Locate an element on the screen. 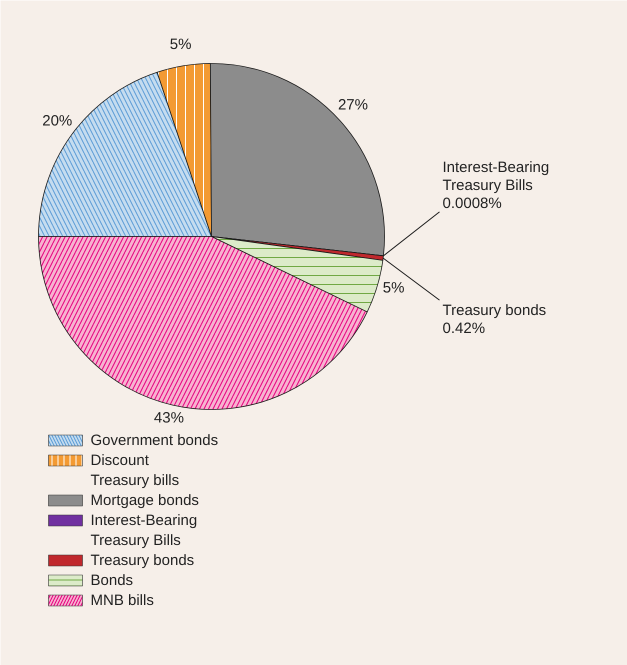  data-label: 43% is located at coordinates (169, 417).